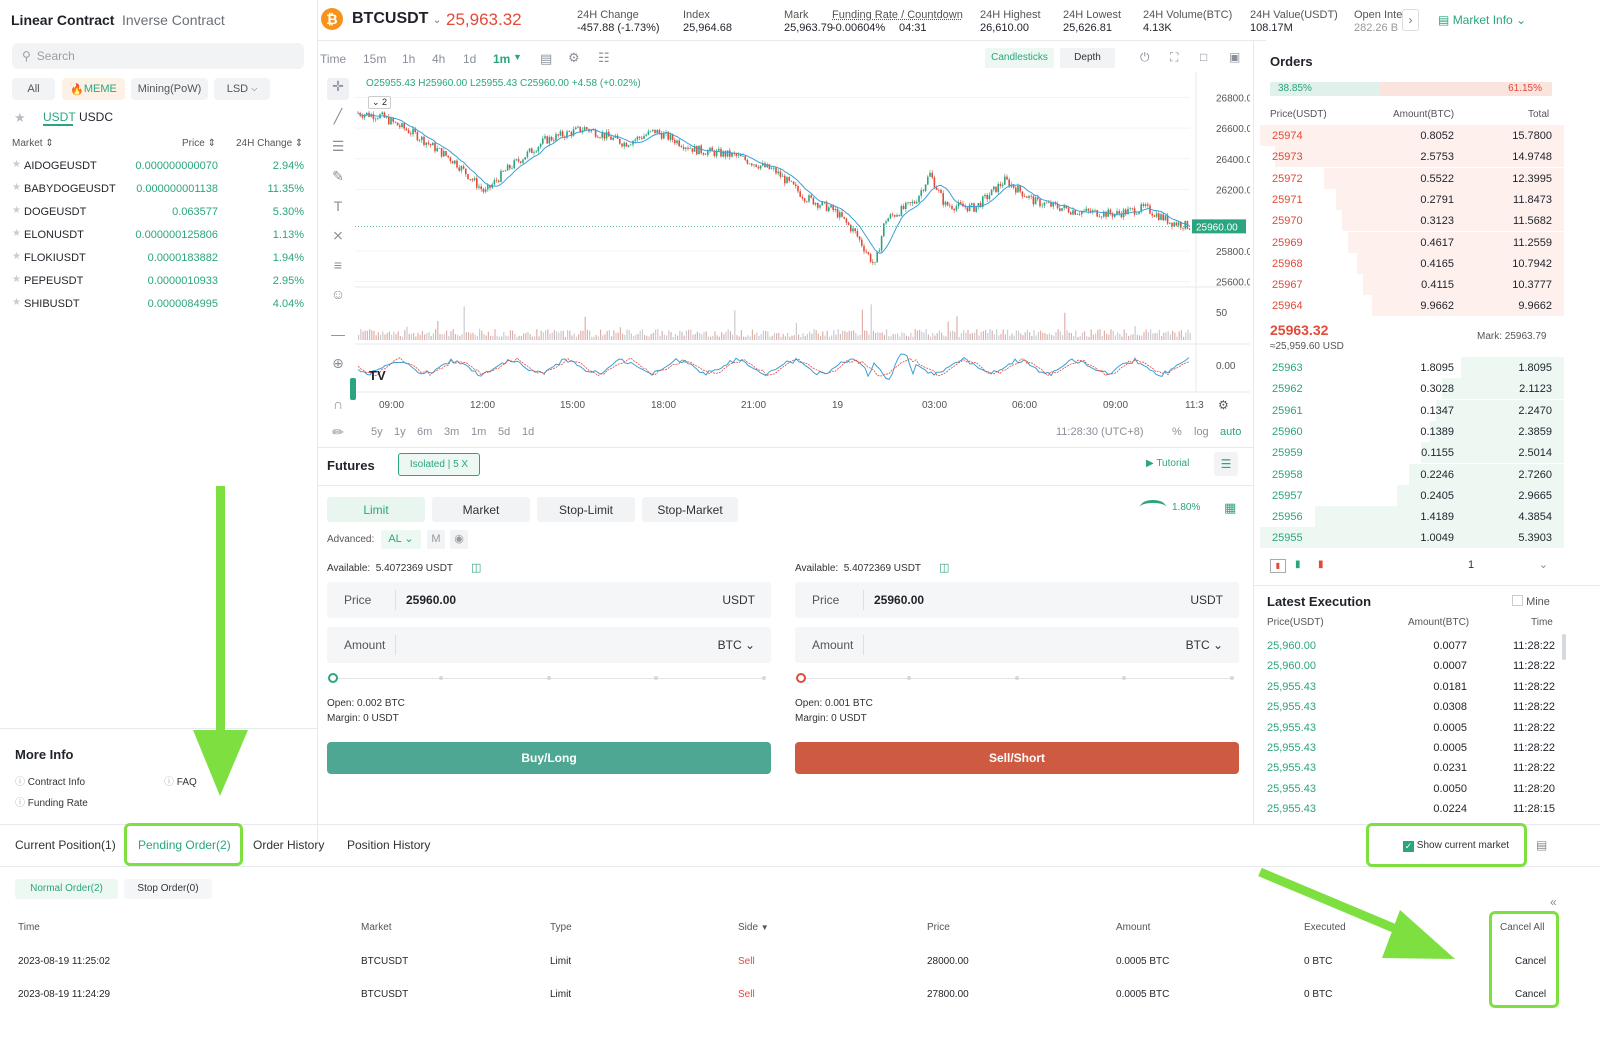 The image size is (1600, 1041). Describe the element at coordinates (338, 116) in the screenshot. I see `trendline-icon: ╱` at that location.